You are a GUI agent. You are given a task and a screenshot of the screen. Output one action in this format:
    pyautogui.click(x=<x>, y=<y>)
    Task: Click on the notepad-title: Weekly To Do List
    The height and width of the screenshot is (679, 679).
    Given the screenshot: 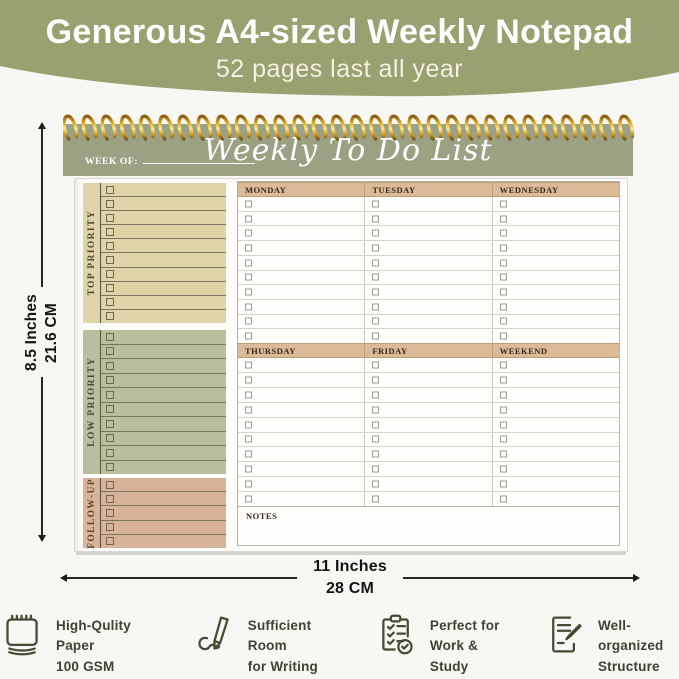 What is the action you would take?
    pyautogui.click(x=348, y=150)
    